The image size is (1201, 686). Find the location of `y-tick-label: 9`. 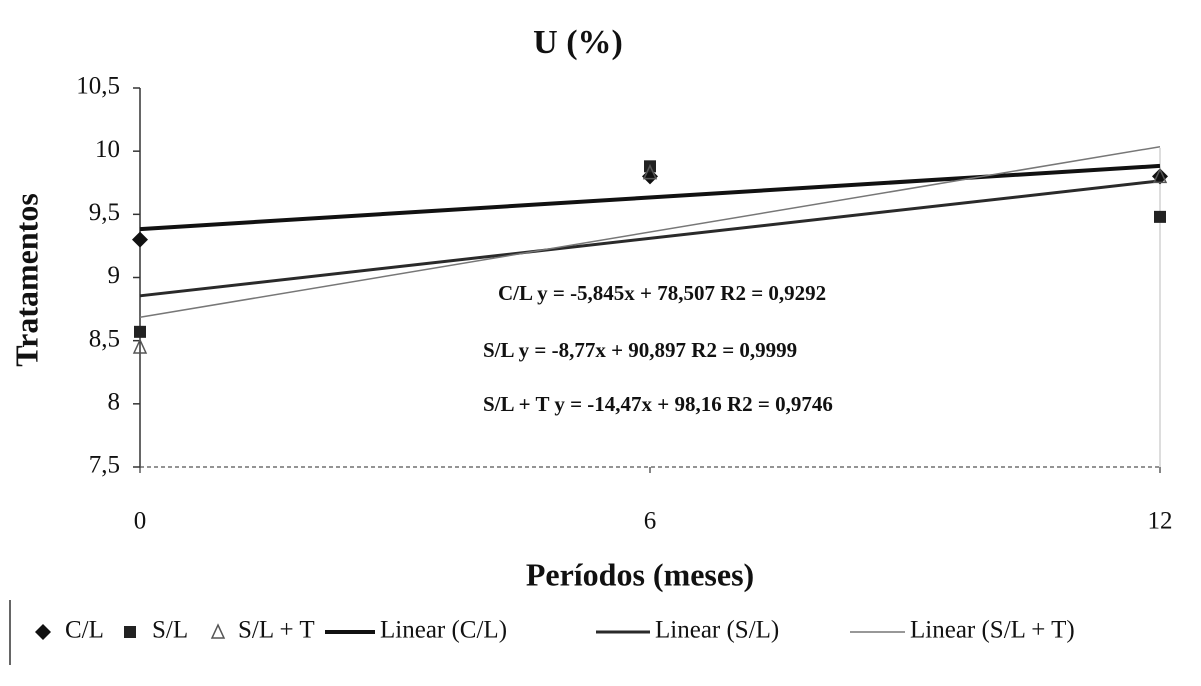

y-tick-label: 9 is located at coordinates (114, 275).